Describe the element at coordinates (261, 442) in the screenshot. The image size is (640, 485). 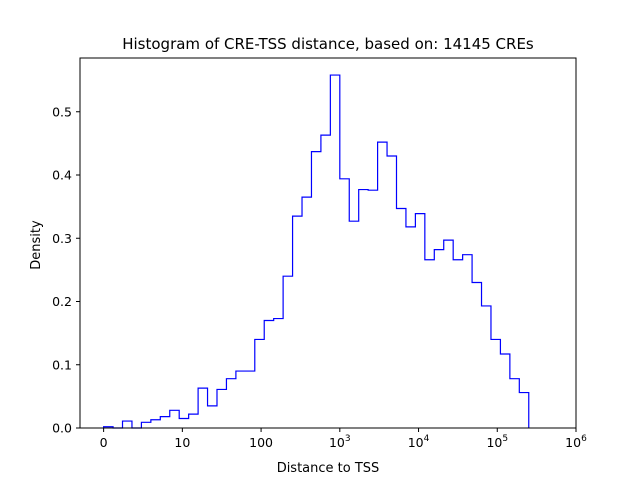
I see `x-tick-label: 100` at that location.